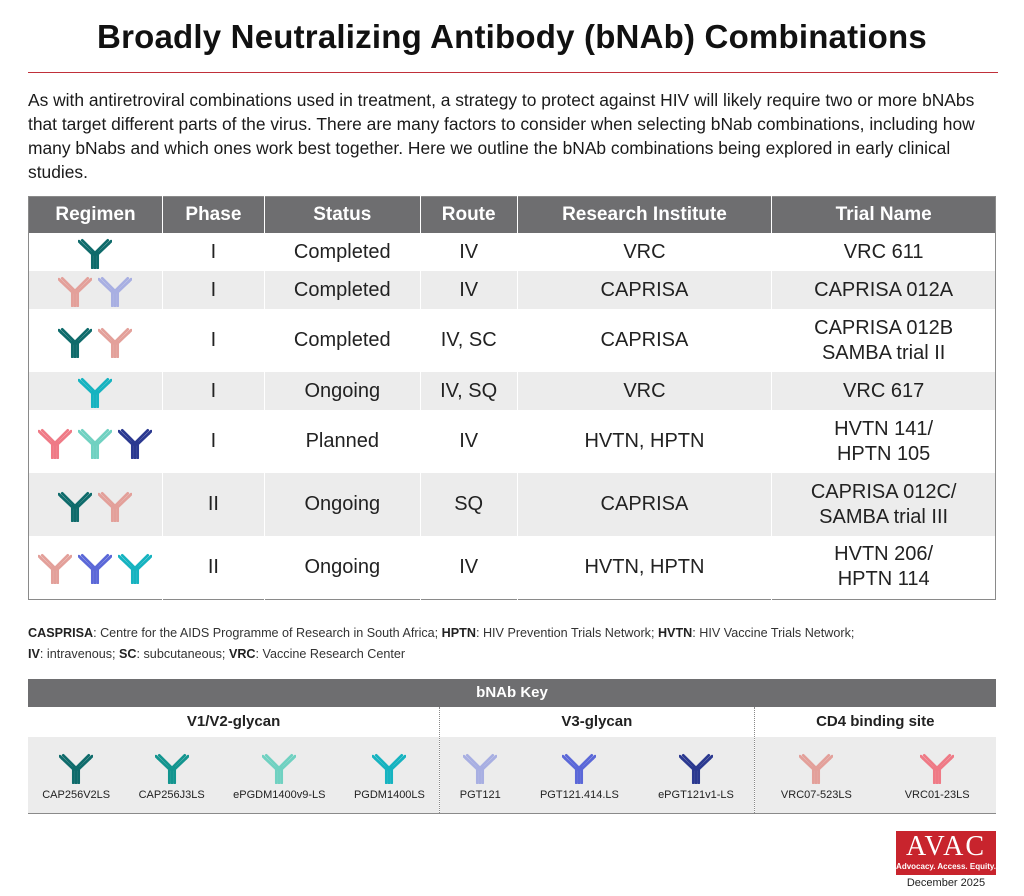  What do you see at coordinates (480, 794) in the screenshot?
I see `bnab-key-label: PGT121` at bounding box center [480, 794].